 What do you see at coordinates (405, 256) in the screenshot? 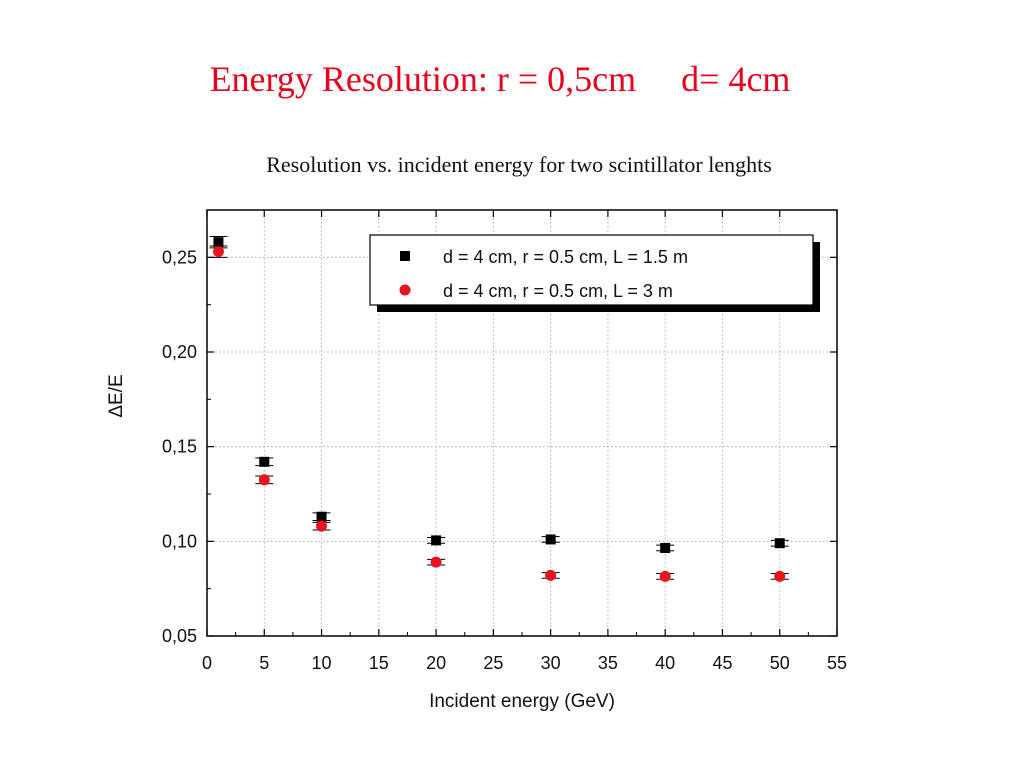
I see `legend-marker-square` at bounding box center [405, 256].